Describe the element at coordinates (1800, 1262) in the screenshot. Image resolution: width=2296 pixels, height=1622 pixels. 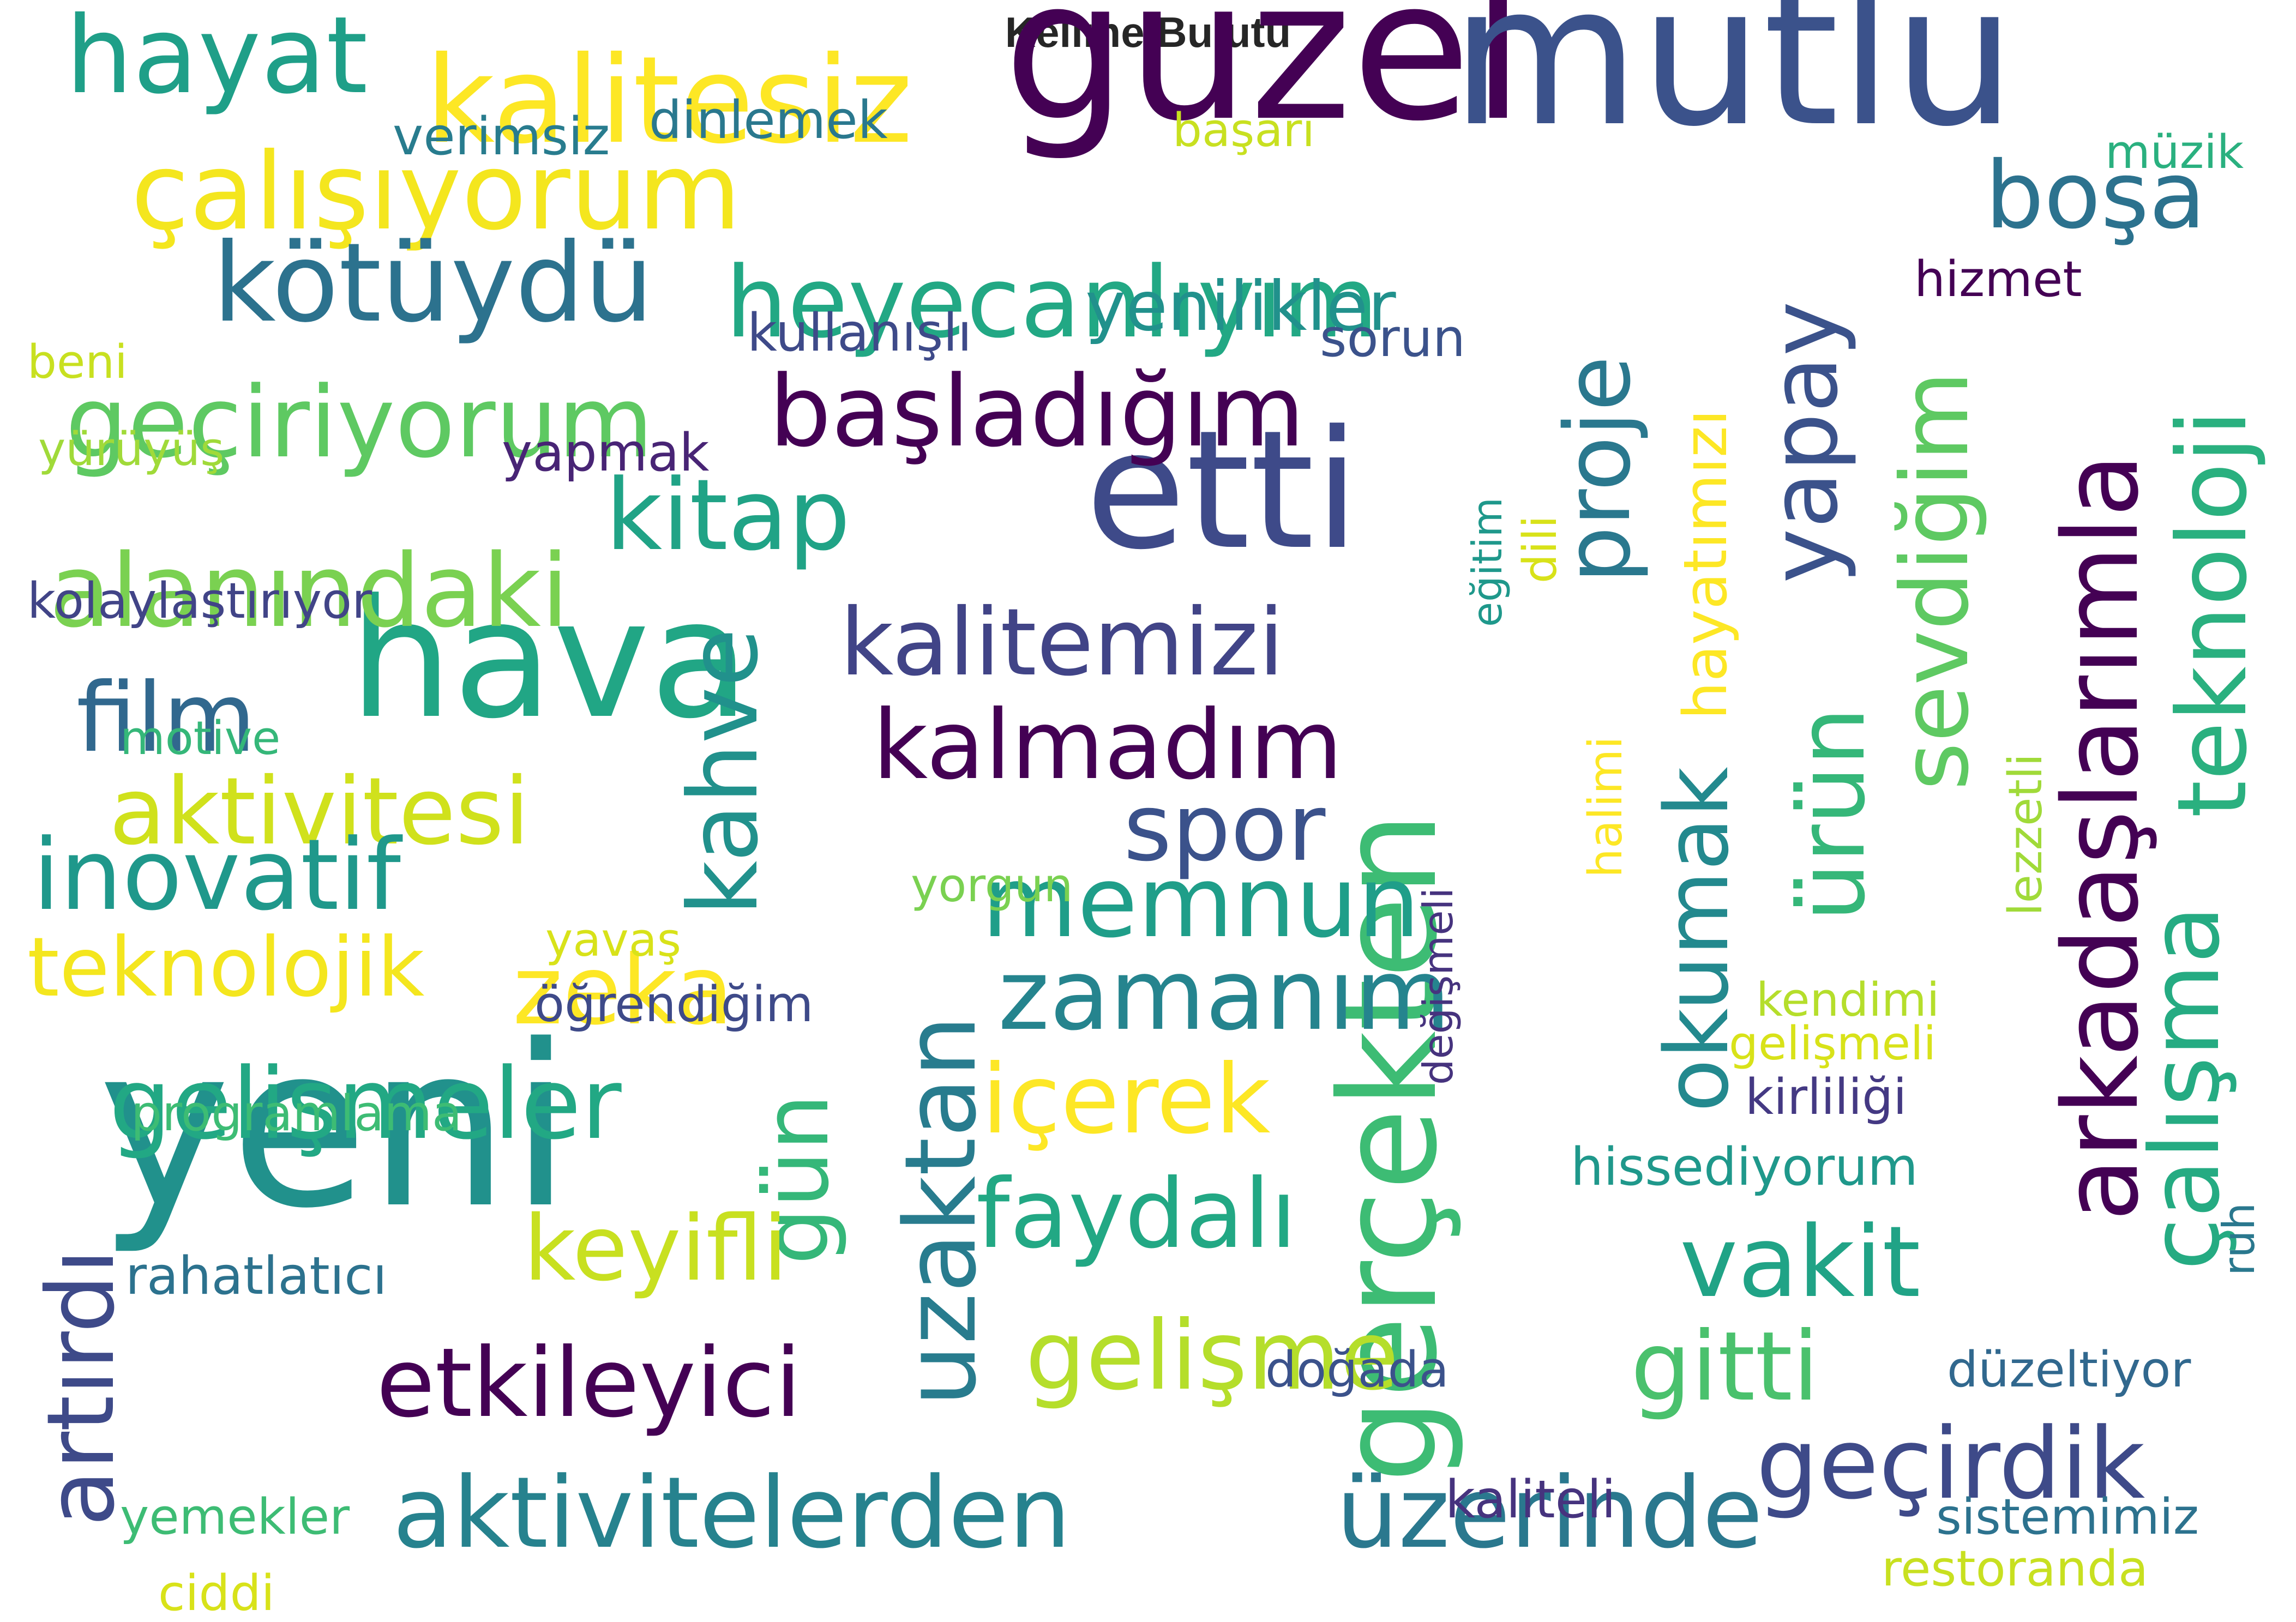
I see `word-47: vakit` at that location.